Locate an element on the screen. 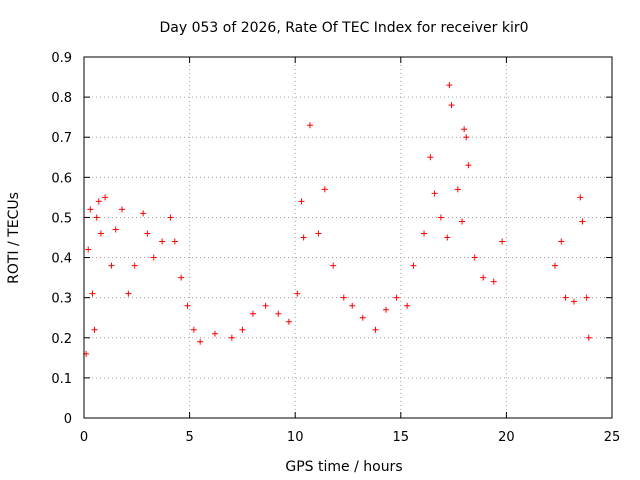  y-tick-label: 0.6 is located at coordinates (61, 178).